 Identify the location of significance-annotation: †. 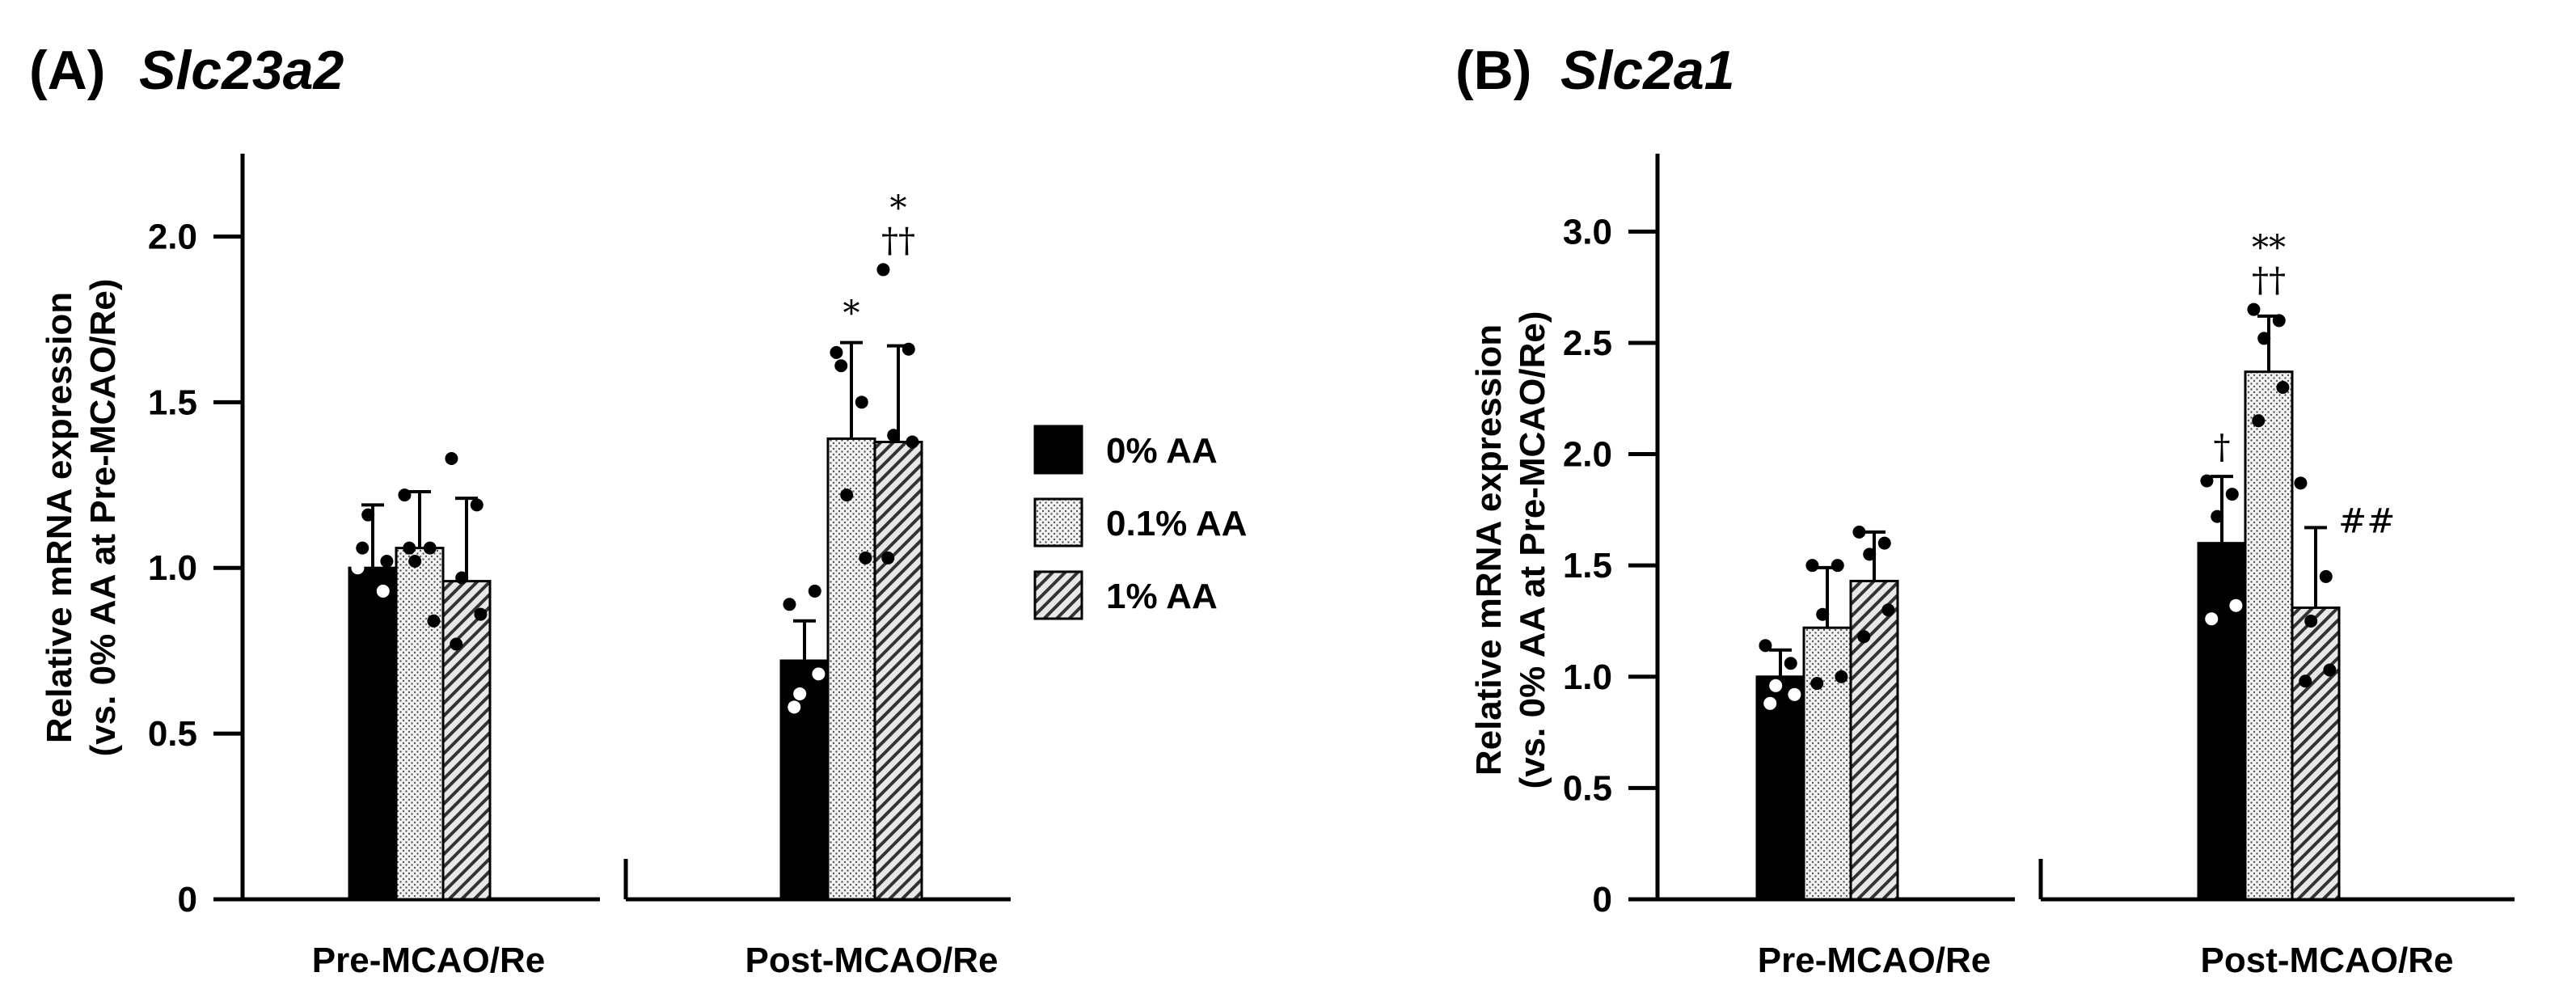
(2222, 447).